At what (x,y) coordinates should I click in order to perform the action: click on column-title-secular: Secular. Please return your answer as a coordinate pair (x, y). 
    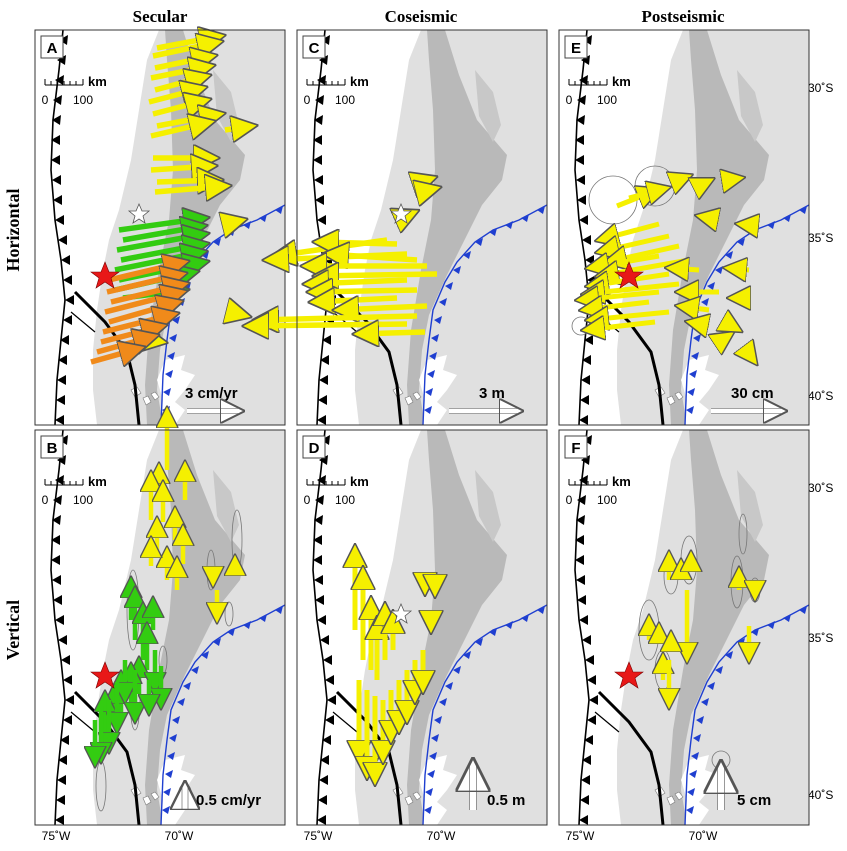
    Looking at the image, I should click on (160, 16).